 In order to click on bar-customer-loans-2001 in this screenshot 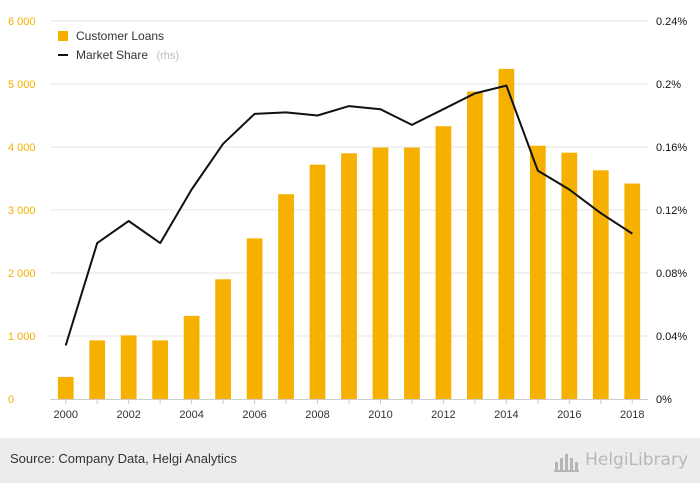, I will do `click(97, 369)`.